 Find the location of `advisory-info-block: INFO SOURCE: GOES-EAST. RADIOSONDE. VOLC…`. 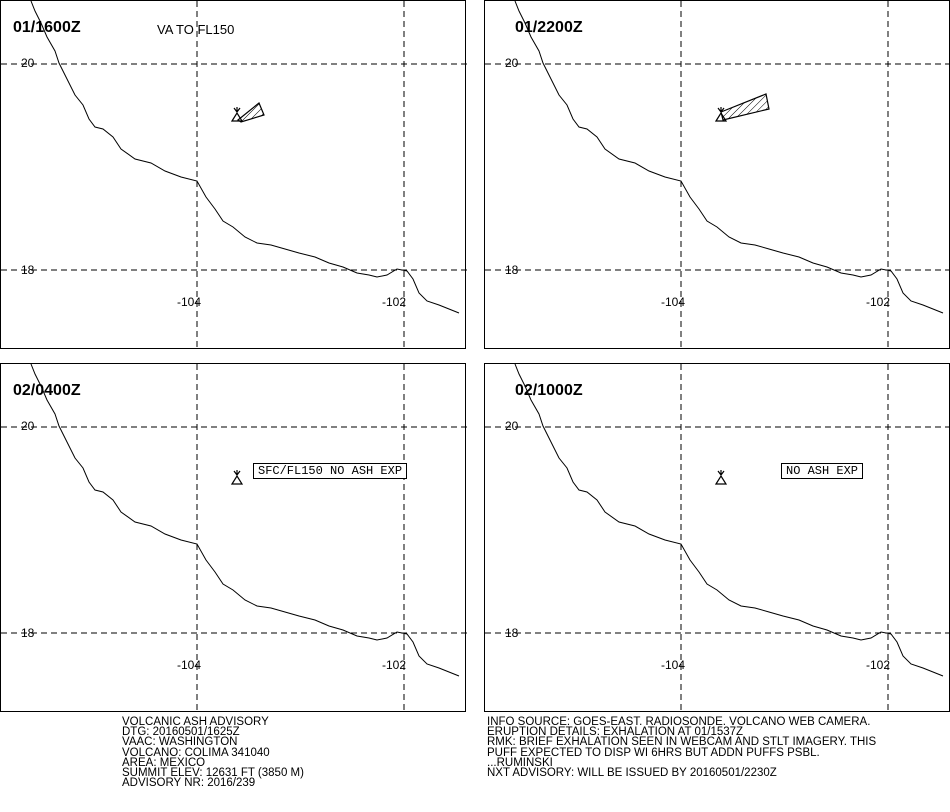

advisory-info-block: INFO SOURCE: GOES-EAST. RADIOSONDE. VOLC… is located at coordinates (682, 747).